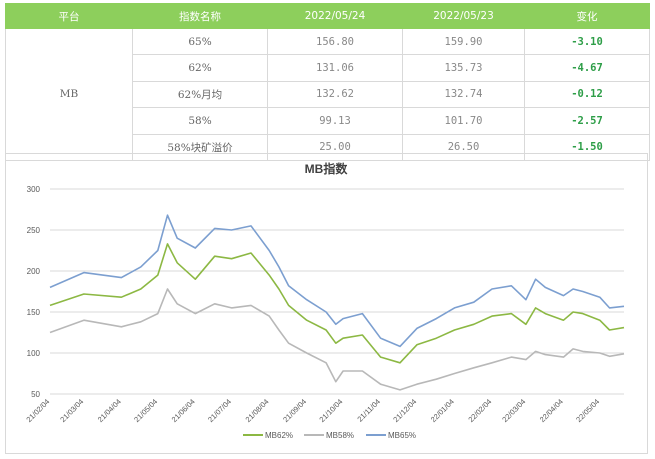 The width and height of the screenshot is (655, 459). Describe the element at coordinates (34, 189) in the screenshot. I see `y-tick-label: 300` at that location.